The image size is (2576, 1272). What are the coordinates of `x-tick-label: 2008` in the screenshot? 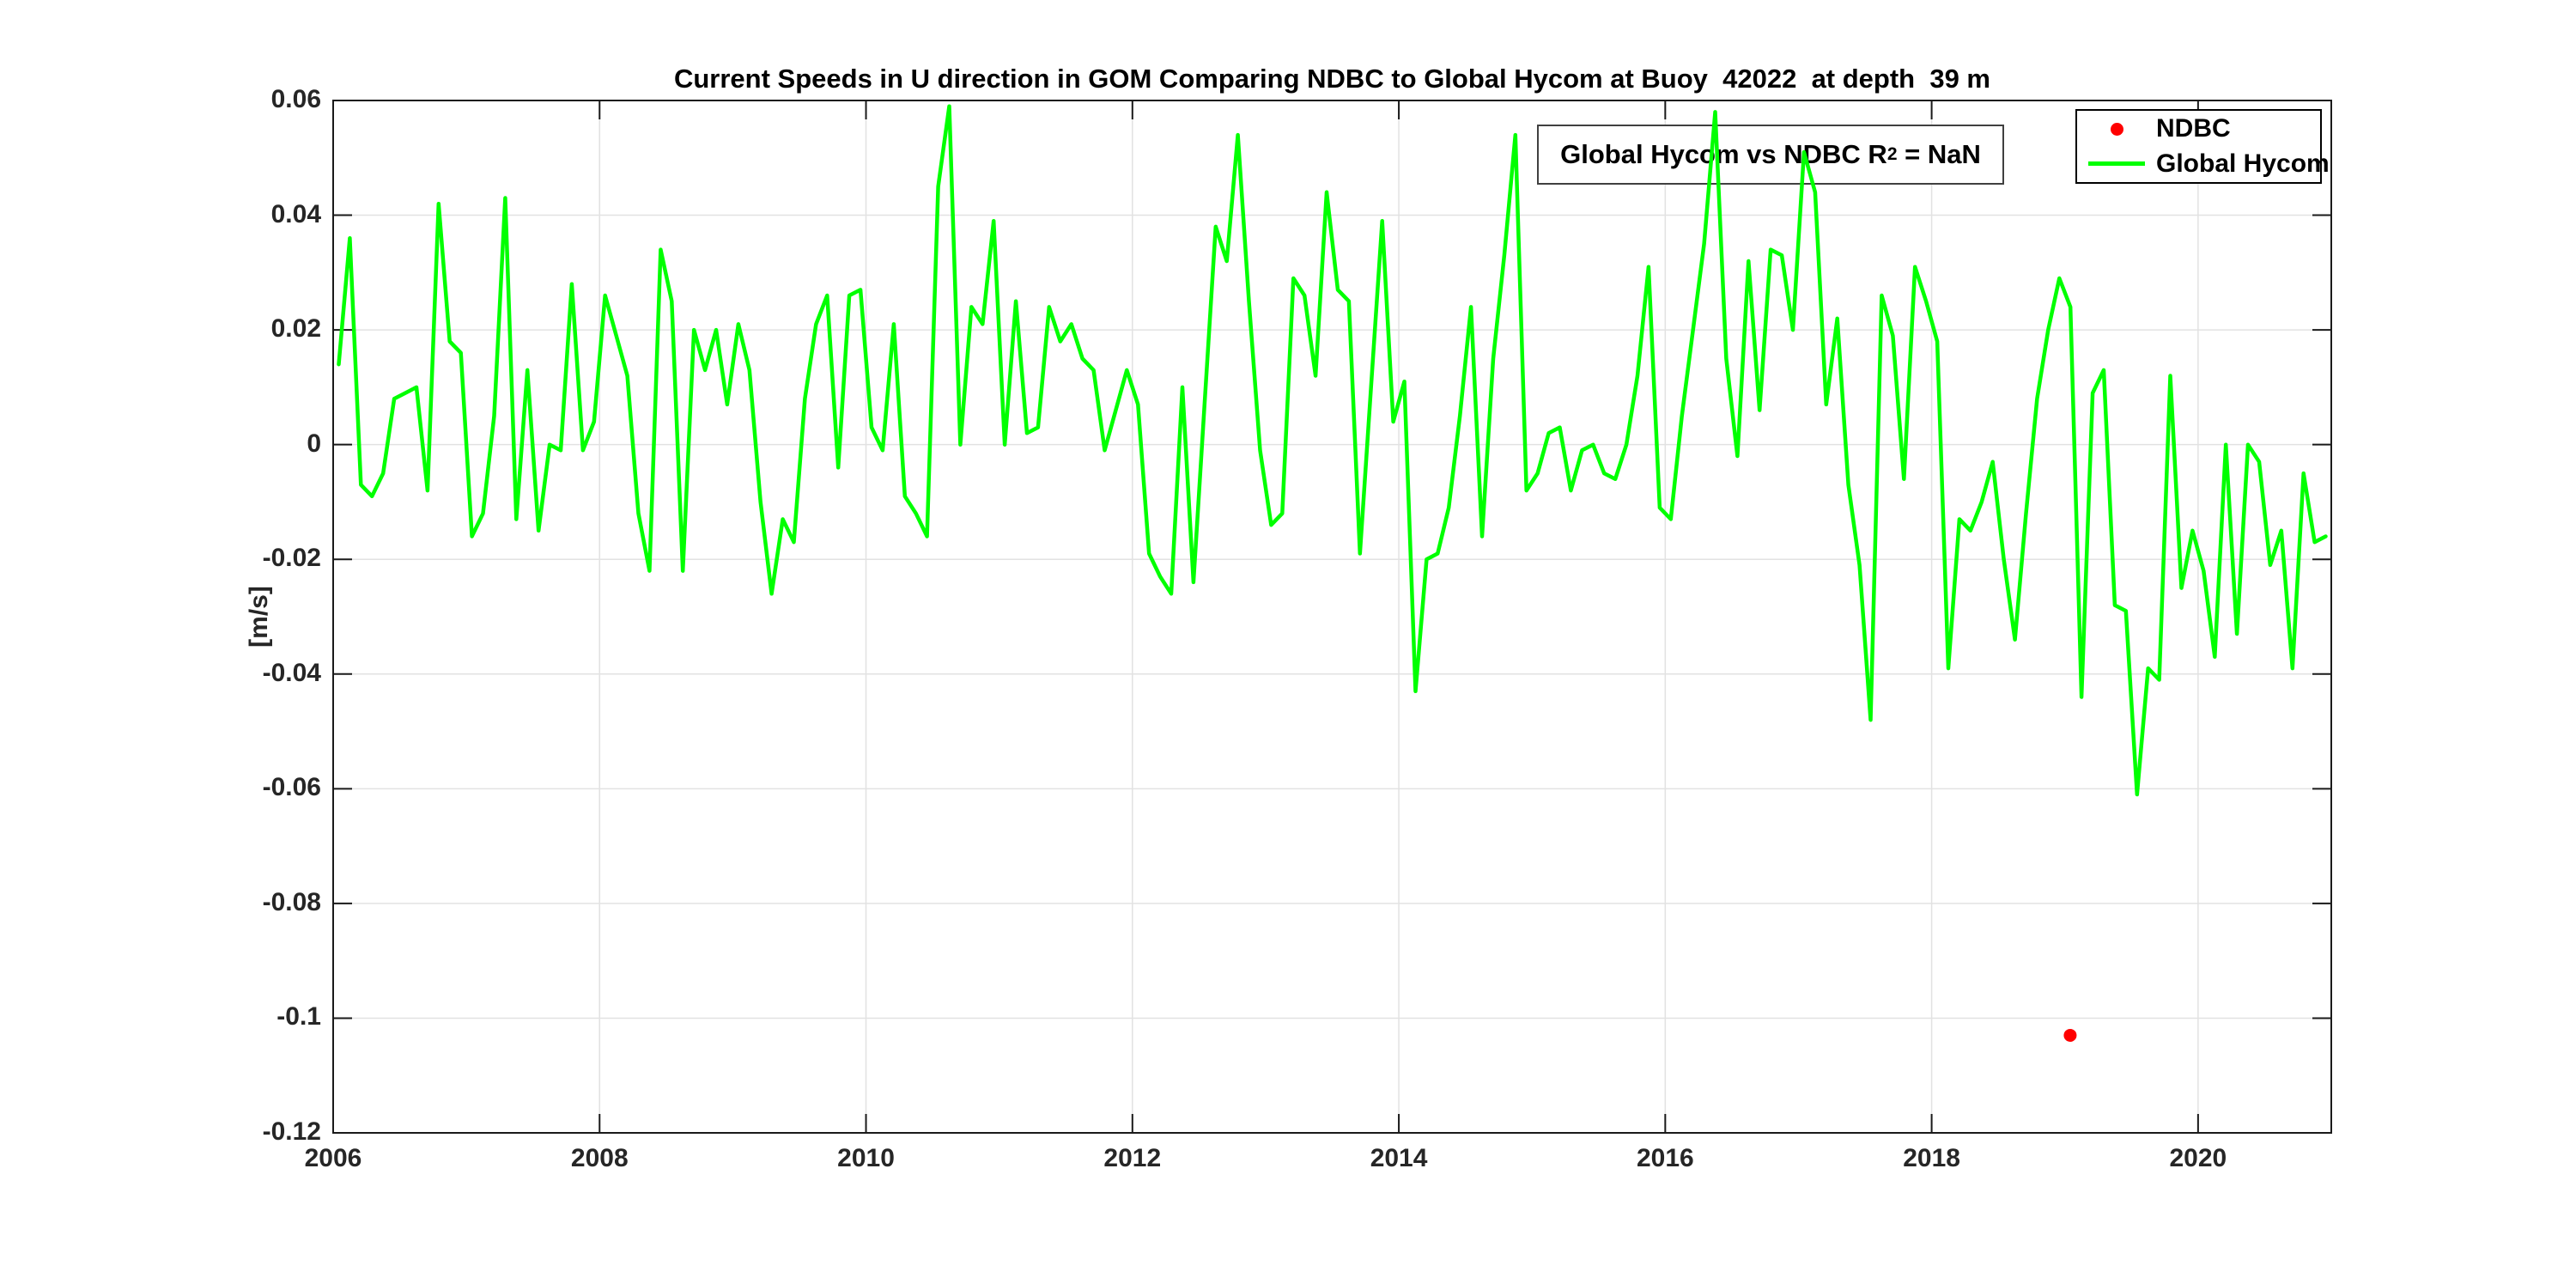 It's located at (599, 1158).